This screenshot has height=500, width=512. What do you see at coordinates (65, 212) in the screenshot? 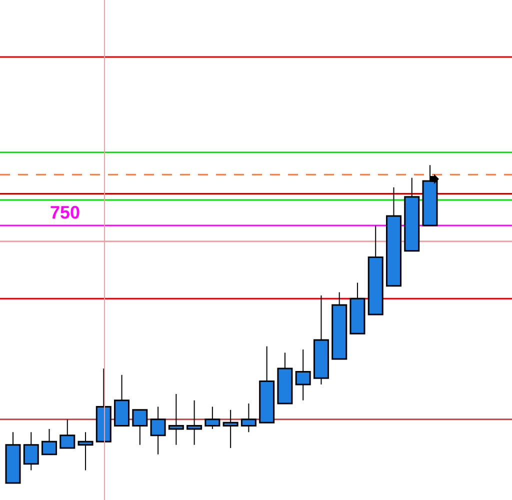
I see `annotation: 750` at bounding box center [65, 212].